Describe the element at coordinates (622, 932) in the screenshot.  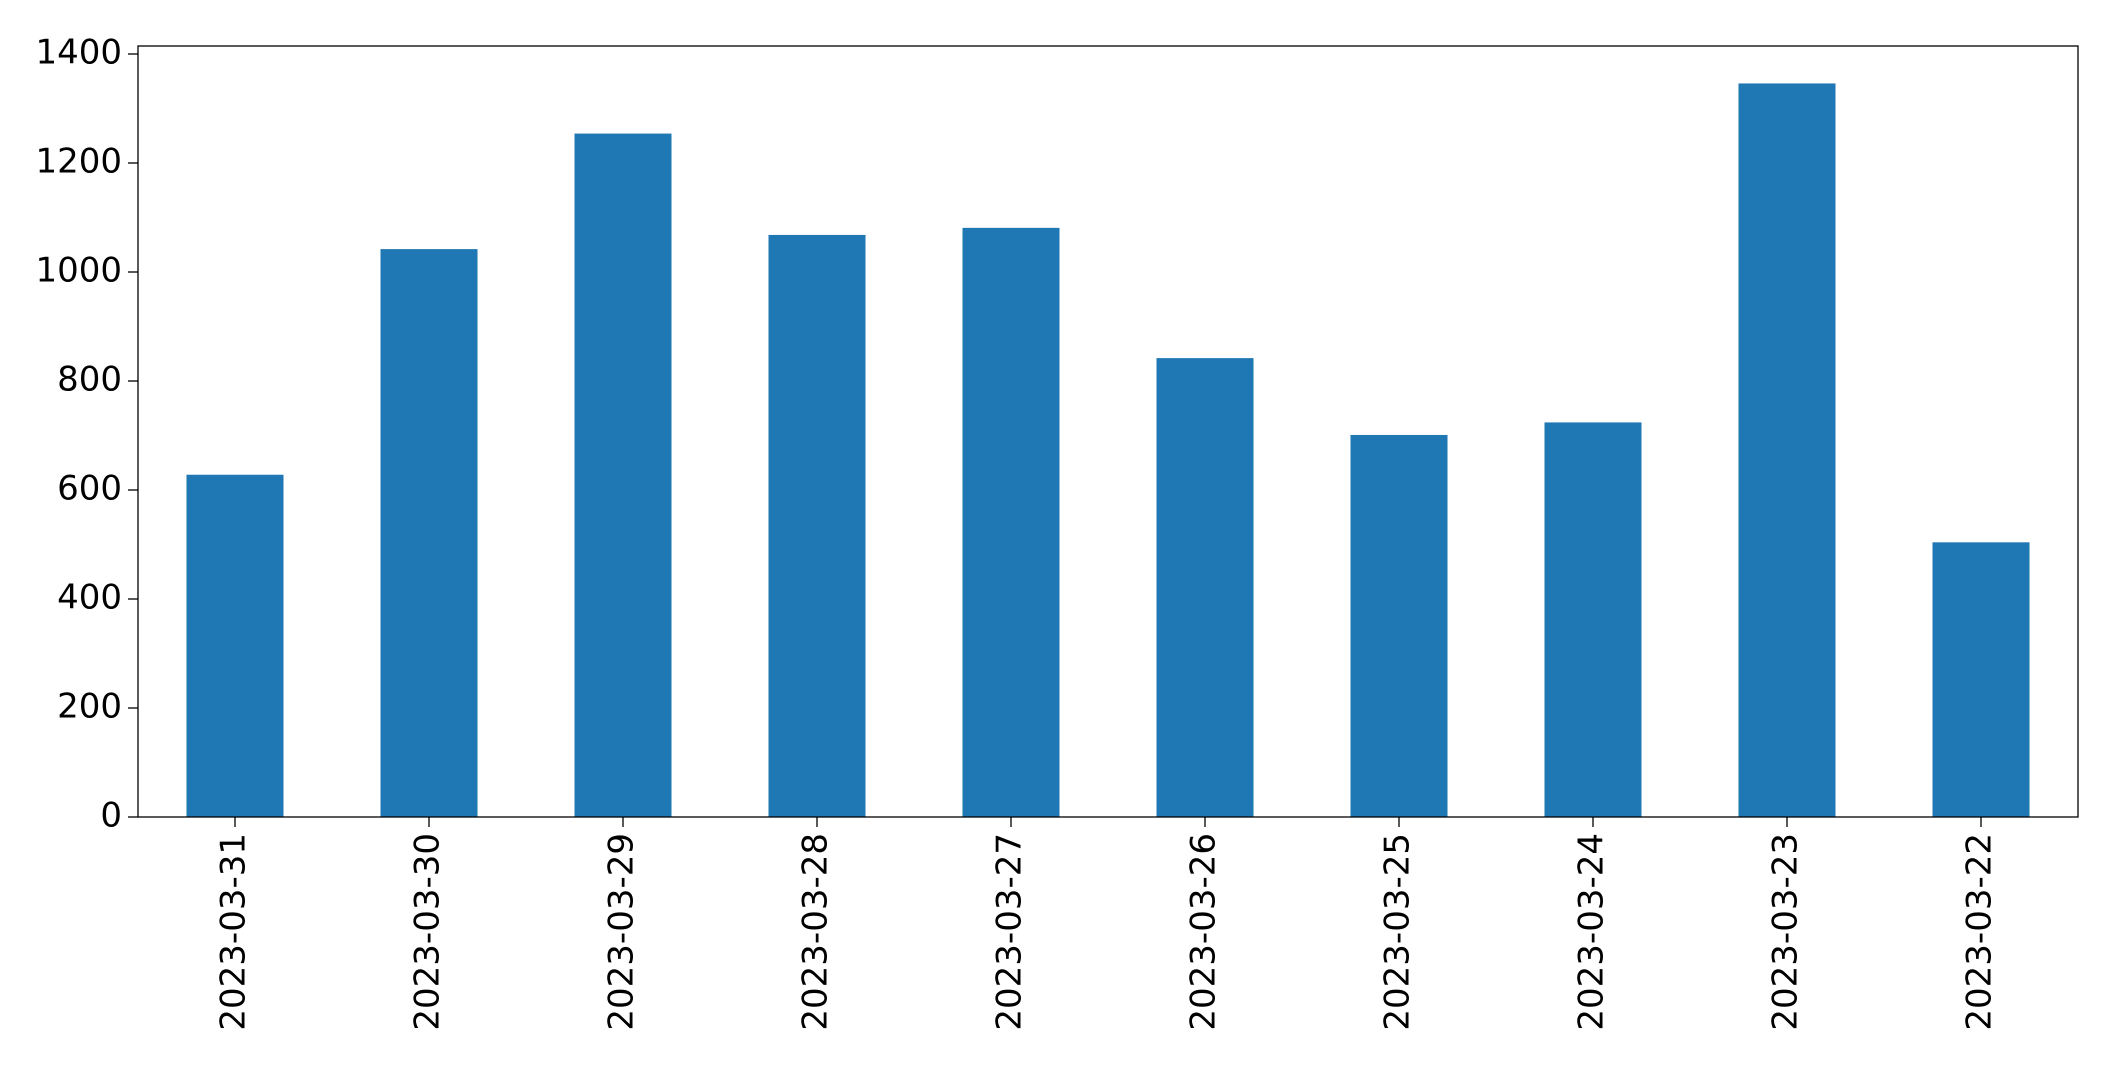
I see `x-tick-label: 2023-03-29` at that location.